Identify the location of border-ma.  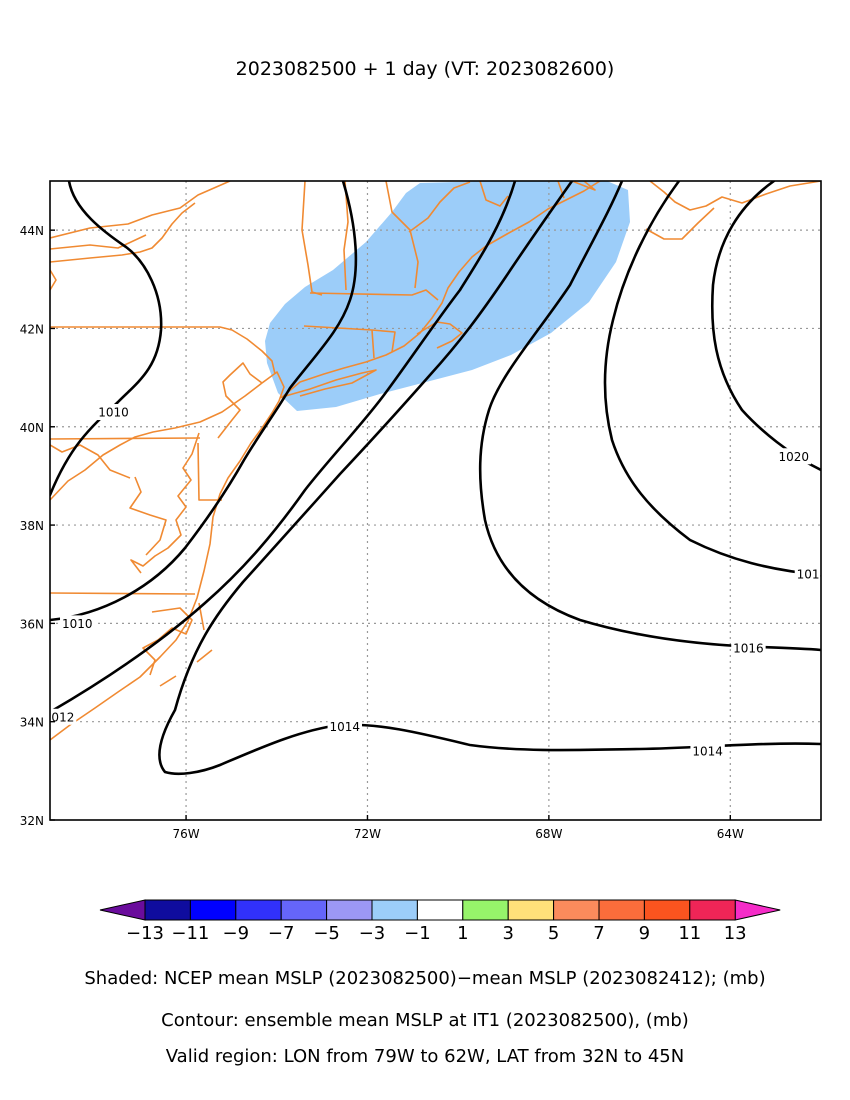
(374, 295).